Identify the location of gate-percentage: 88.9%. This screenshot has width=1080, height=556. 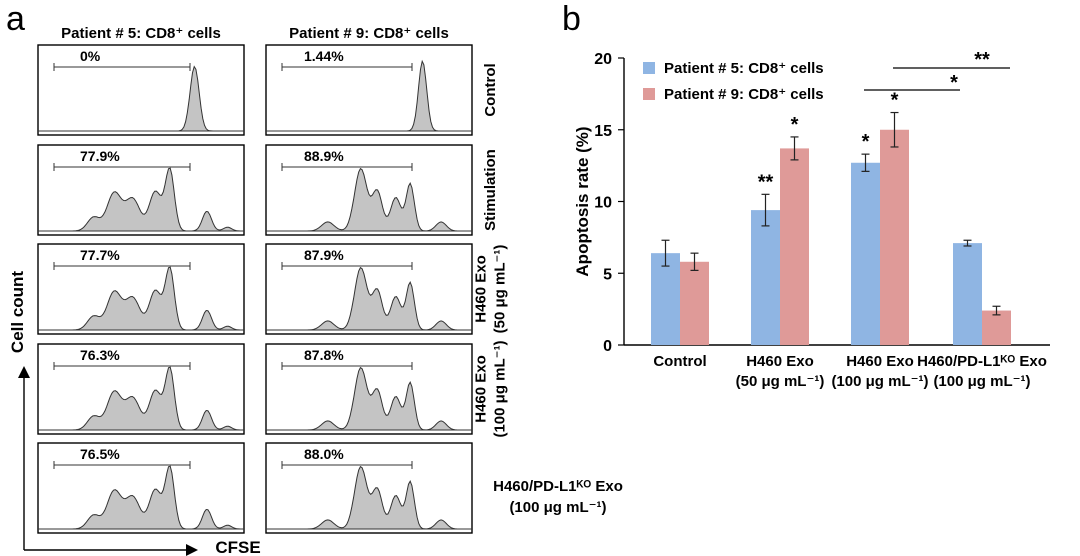
(324, 156).